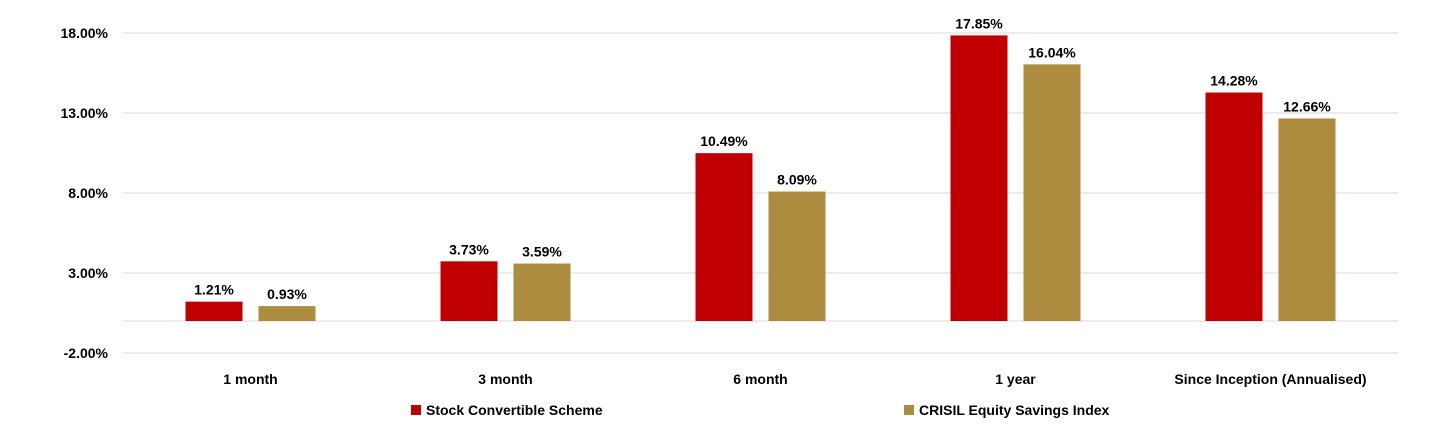  I want to click on legend-item-series-2: CRISIL Equity Savings Index, so click(1006, 410).